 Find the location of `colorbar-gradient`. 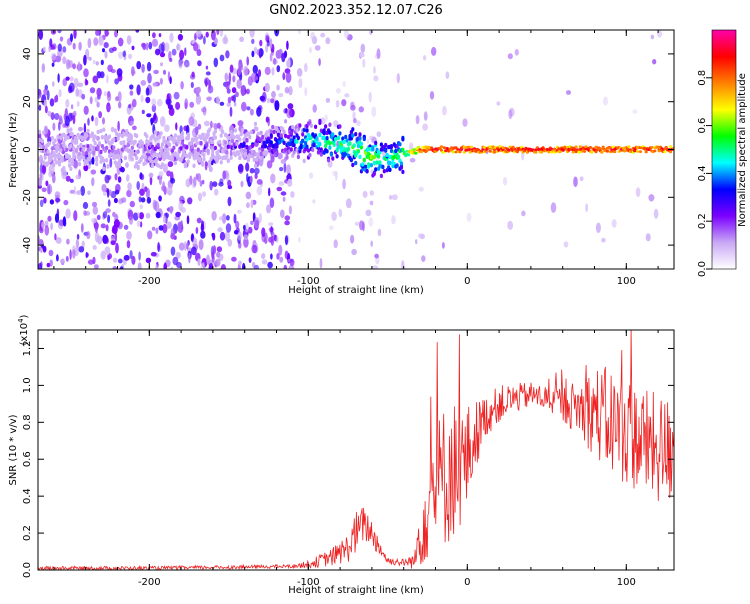

colorbar-gradient is located at coordinates (724, 149).